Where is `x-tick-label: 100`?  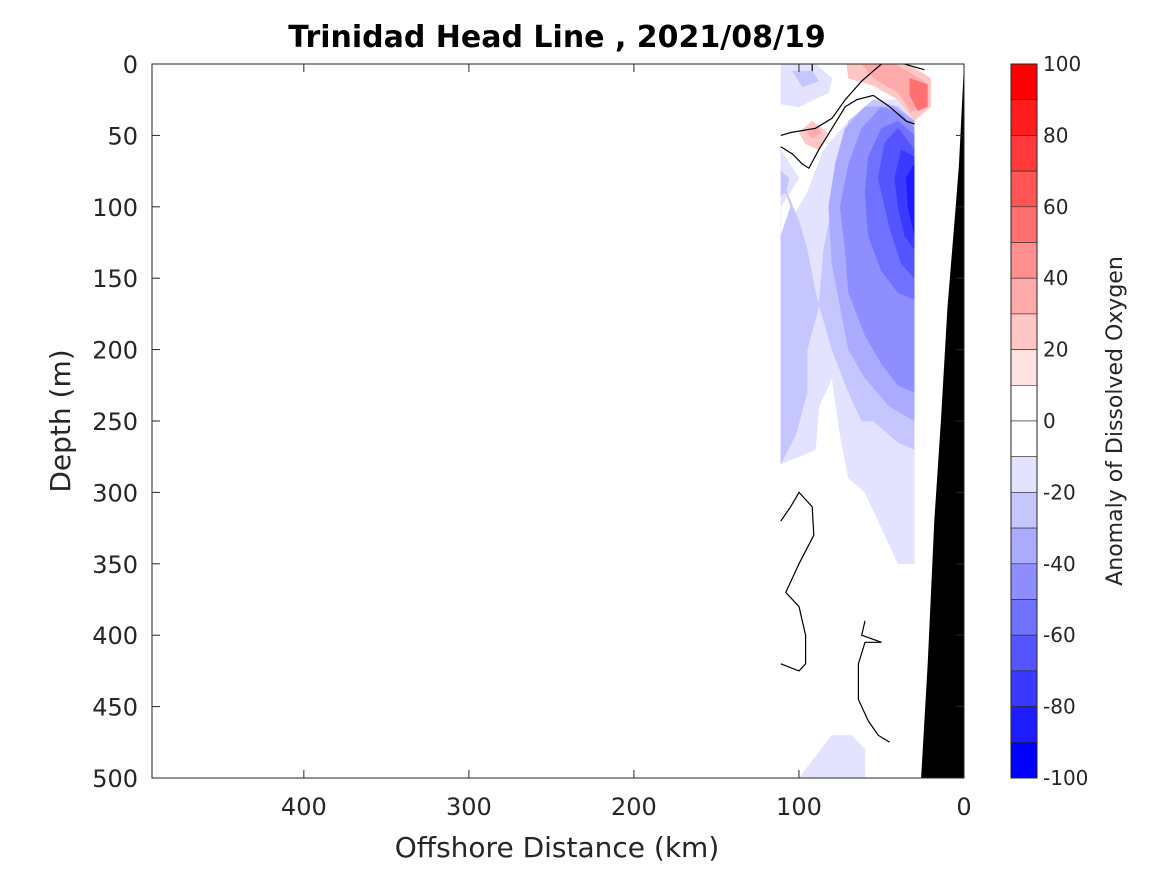 x-tick-label: 100 is located at coordinates (799, 807).